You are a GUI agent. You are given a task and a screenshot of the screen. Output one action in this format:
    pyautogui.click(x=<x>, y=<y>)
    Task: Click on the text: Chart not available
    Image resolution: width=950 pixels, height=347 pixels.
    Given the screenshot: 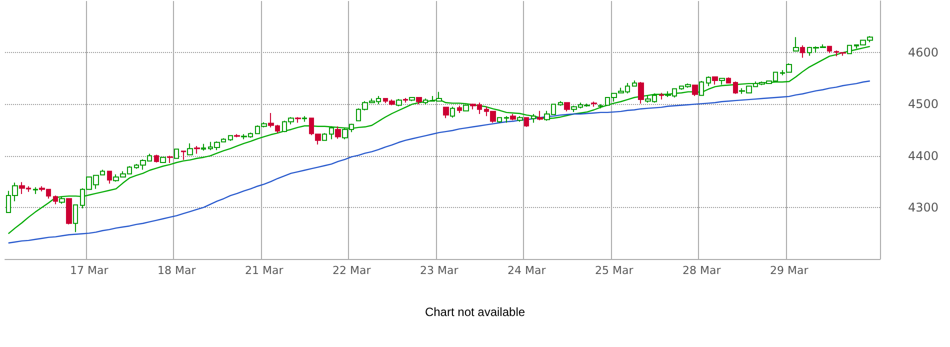 What is the action you would take?
    pyautogui.click(x=475, y=312)
    